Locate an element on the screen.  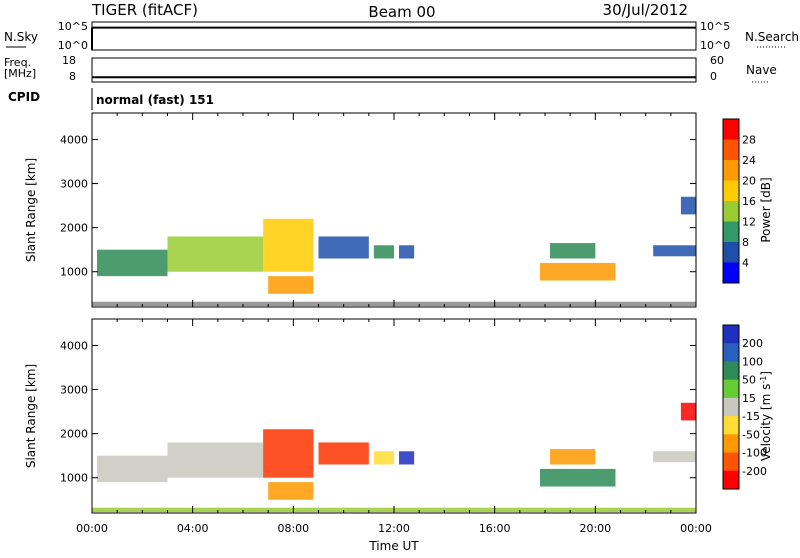
time-tick-label: 04:00 is located at coordinates (193, 528).